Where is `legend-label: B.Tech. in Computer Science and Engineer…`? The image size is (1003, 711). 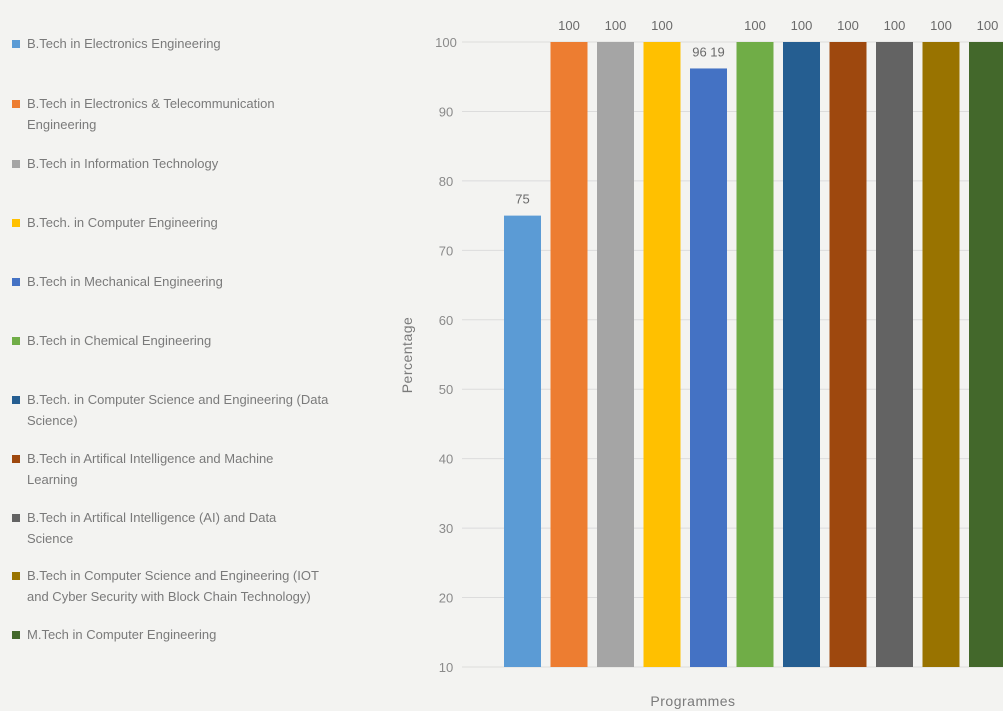
legend-label: B.Tech. in Computer Science and Engineer… is located at coordinates (178, 399).